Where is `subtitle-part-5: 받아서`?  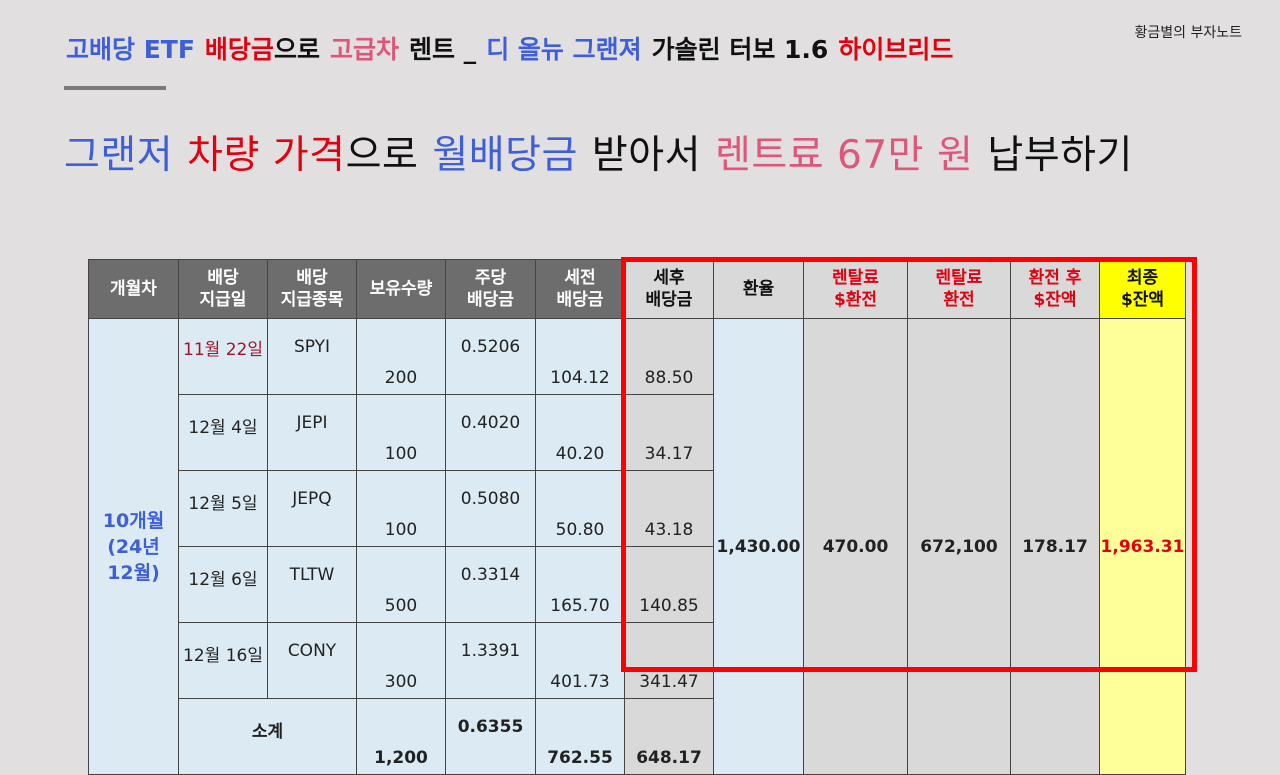
subtitle-part-5: 받아서 is located at coordinates (646, 155).